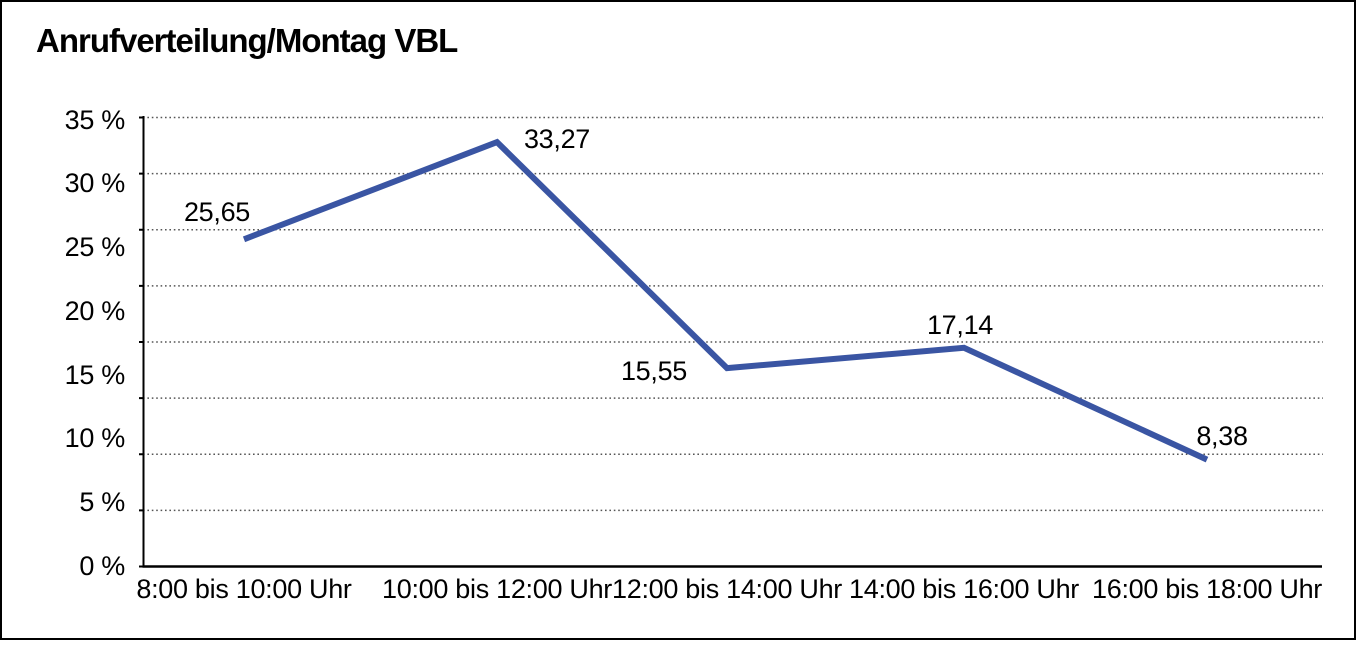 Image resolution: width=1363 pixels, height=646 pixels. Describe the element at coordinates (95, 374) in the screenshot. I see `y-axis-tick-label: 15 %` at that location.